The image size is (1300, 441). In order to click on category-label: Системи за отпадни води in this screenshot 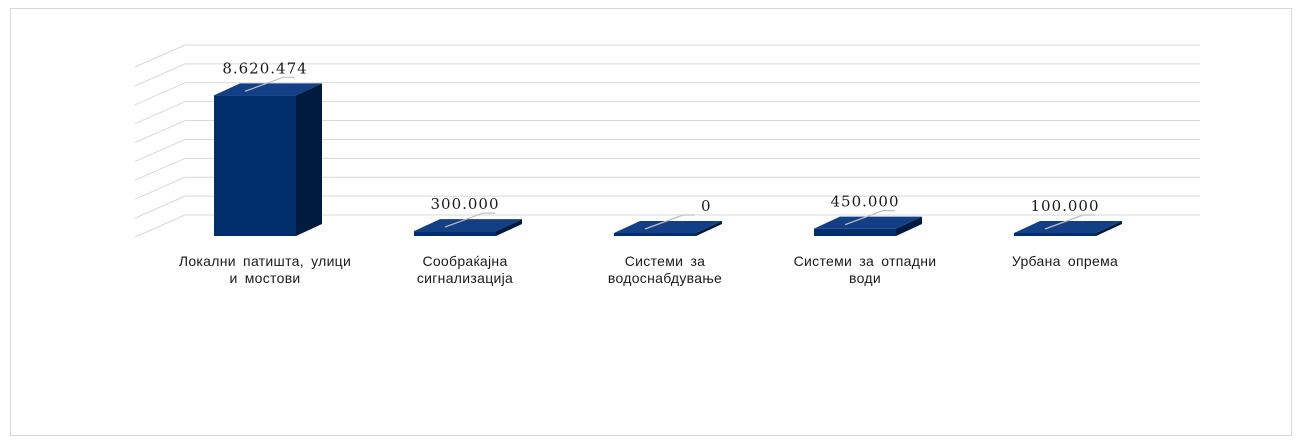, I will do `click(865, 269)`.